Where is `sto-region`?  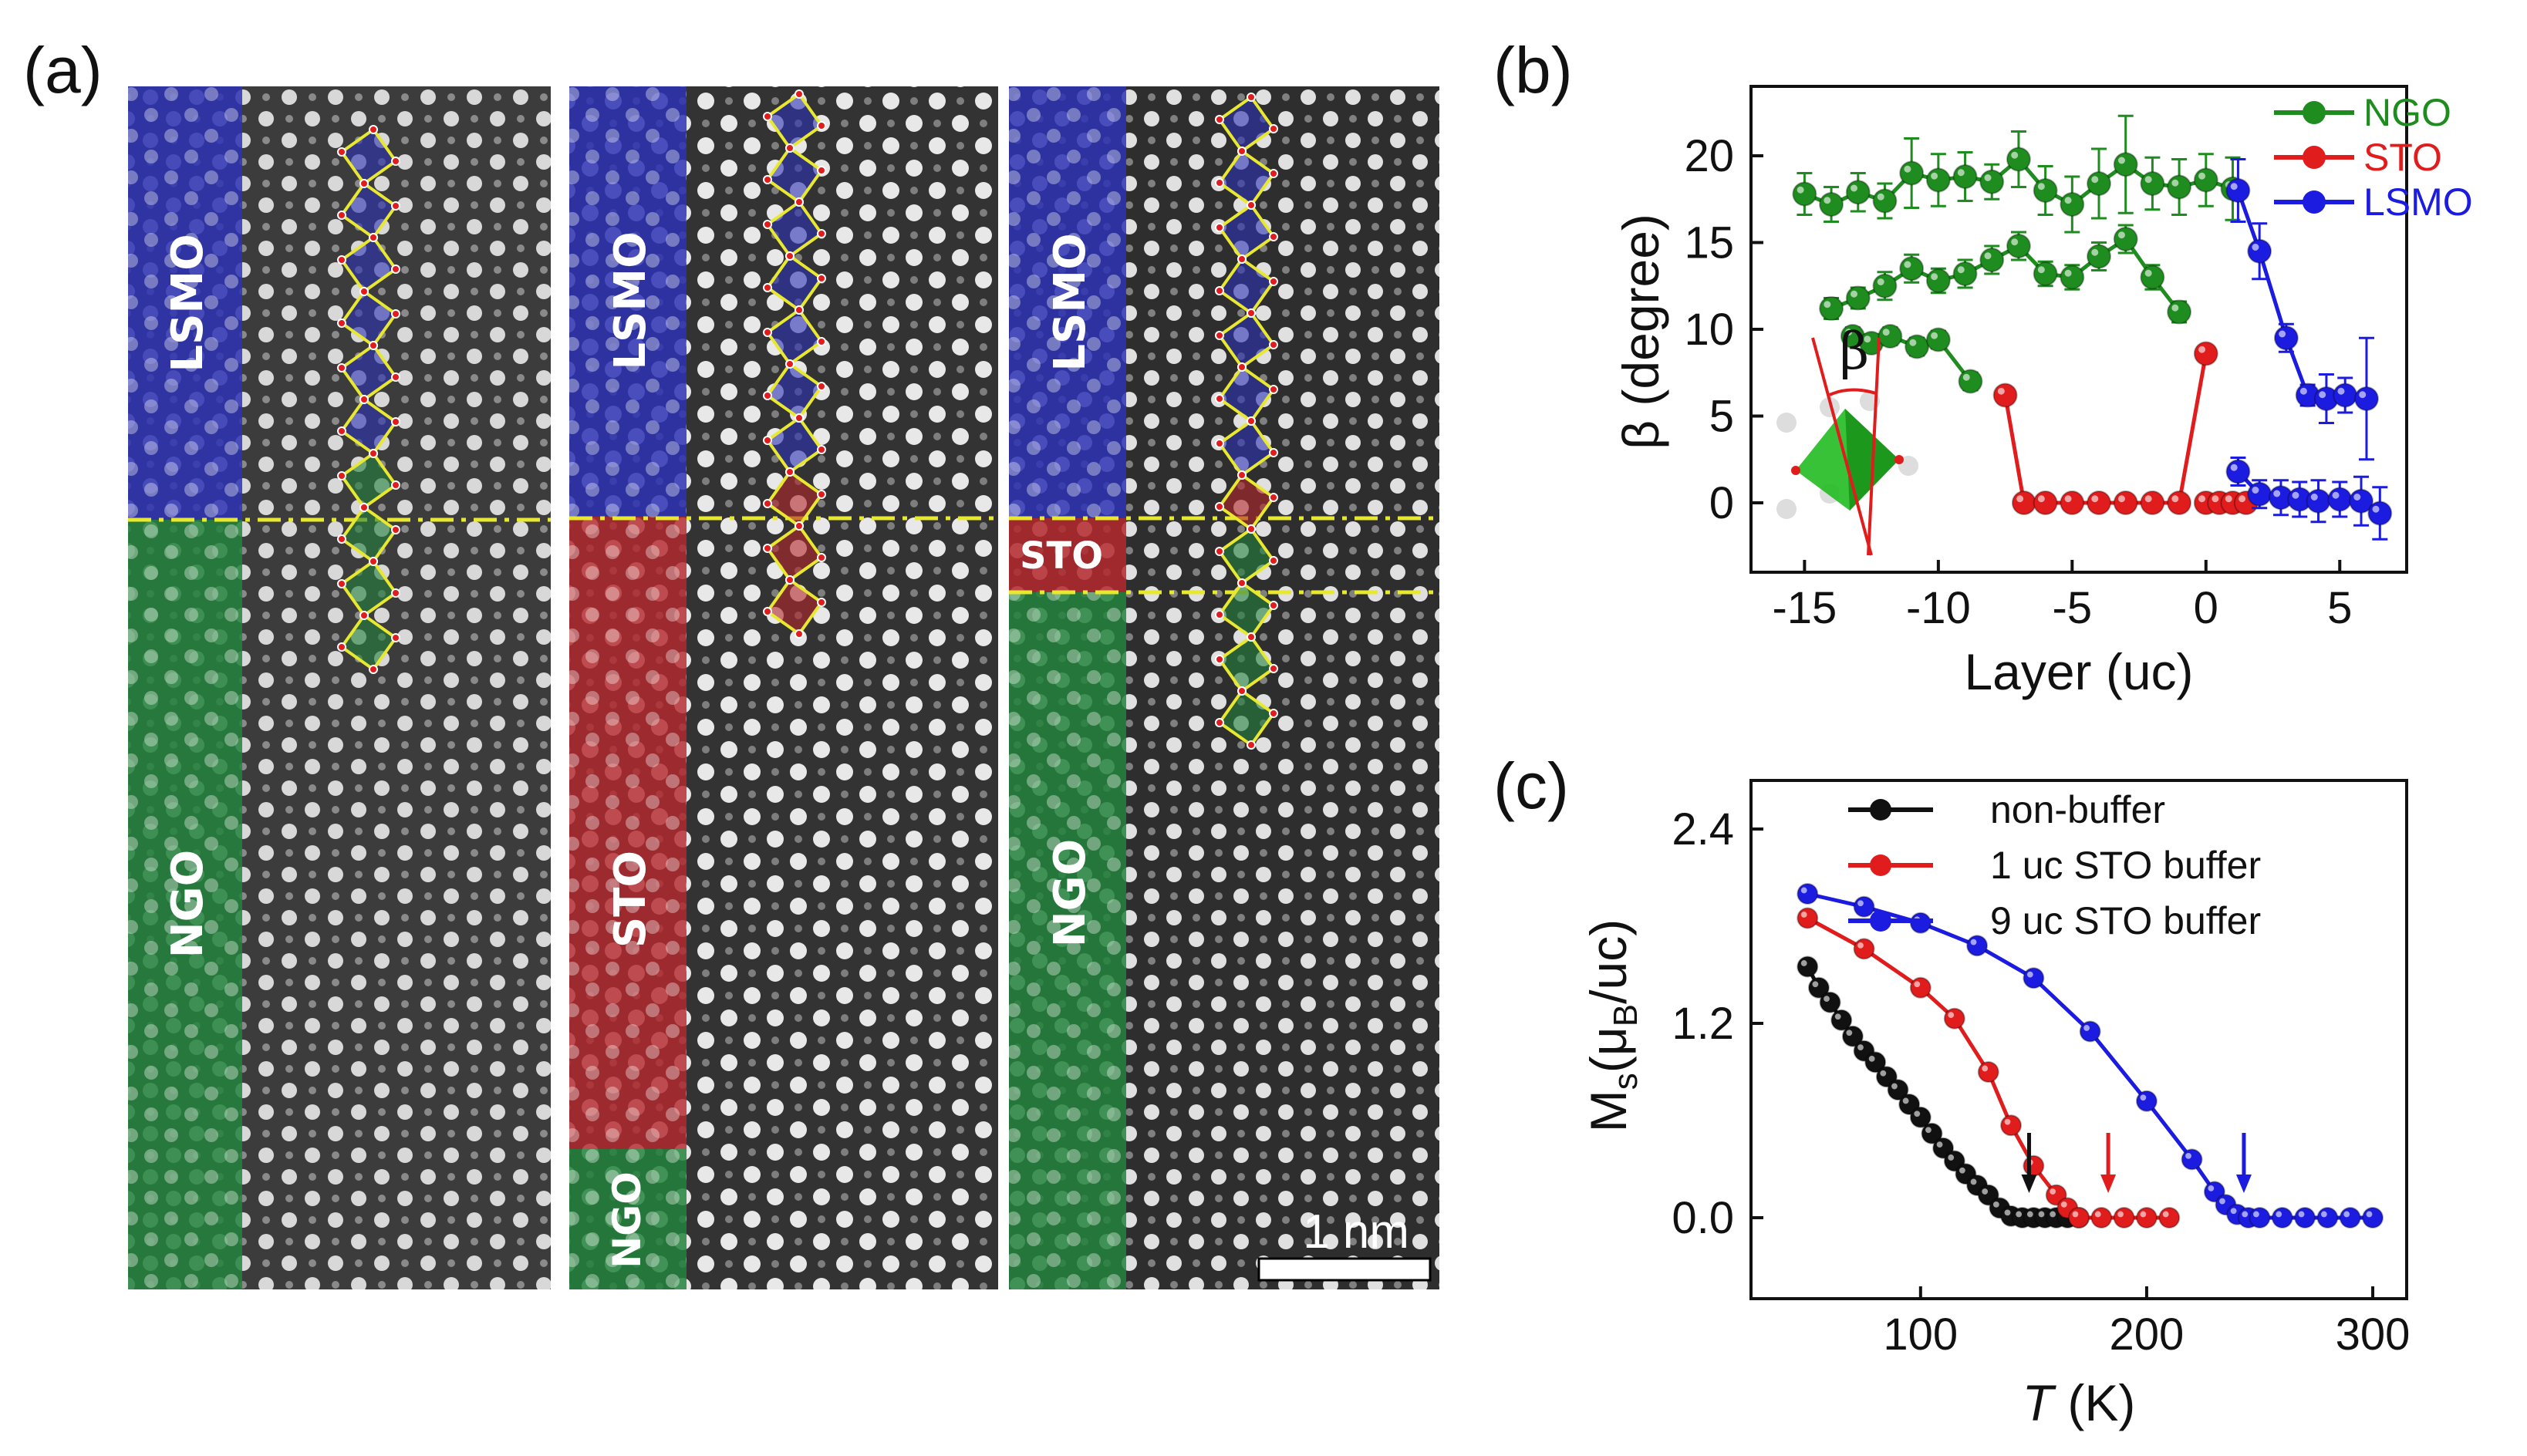 sto-region is located at coordinates (1067, 555).